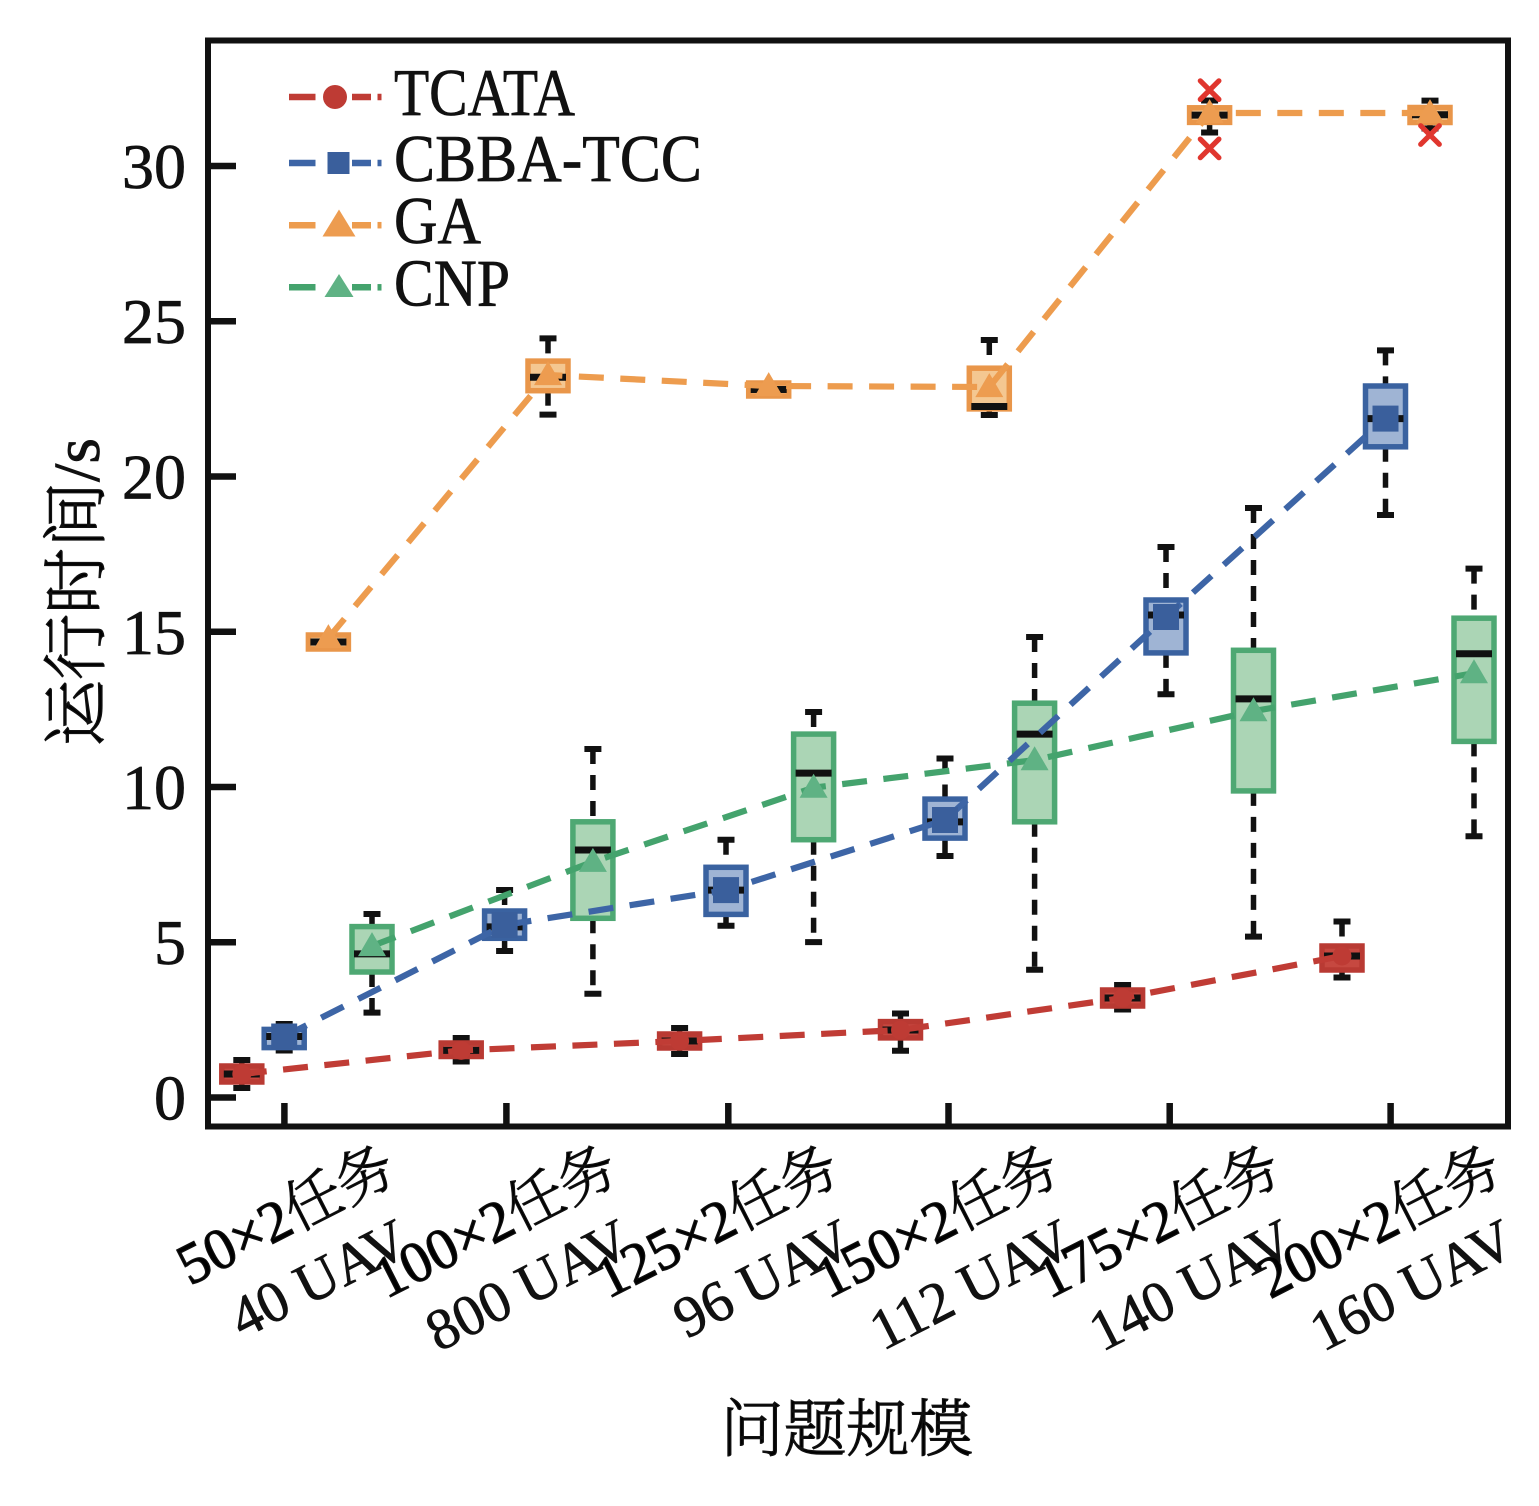 The height and width of the screenshot is (1506, 1539). What do you see at coordinates (170, 1098) in the screenshot?
I see `svg-text: 0` at bounding box center [170, 1098].